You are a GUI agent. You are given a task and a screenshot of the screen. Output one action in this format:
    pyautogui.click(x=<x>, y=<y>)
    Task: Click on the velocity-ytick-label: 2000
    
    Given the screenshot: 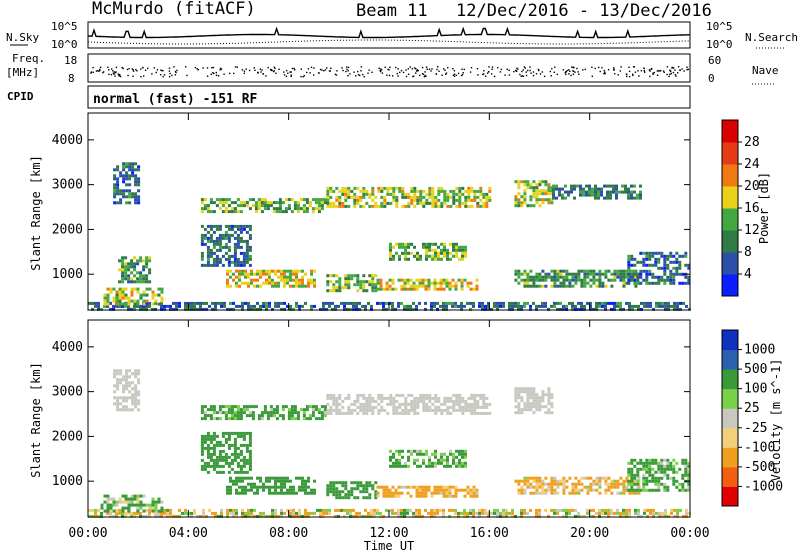 What is the action you would take?
    pyautogui.click(x=67, y=436)
    